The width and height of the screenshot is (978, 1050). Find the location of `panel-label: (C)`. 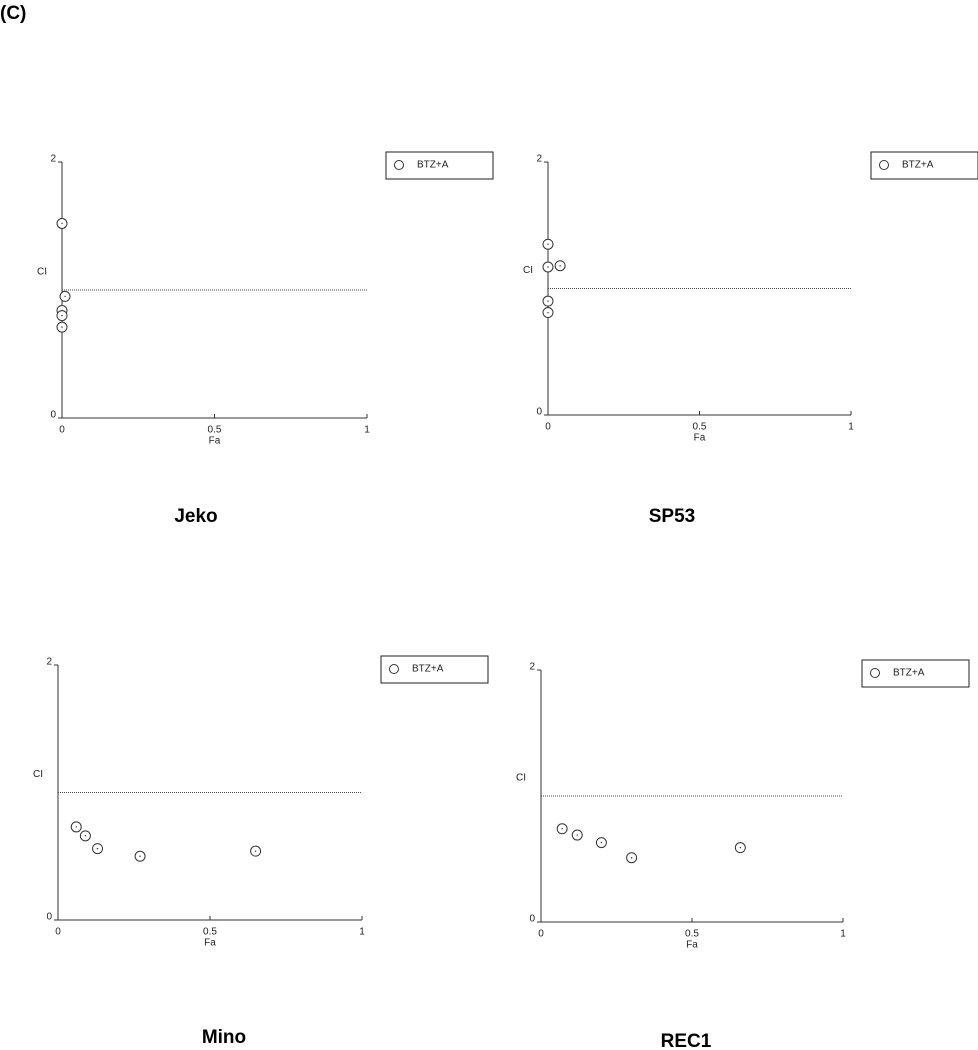

panel-label: (C) is located at coordinates (13, 13).